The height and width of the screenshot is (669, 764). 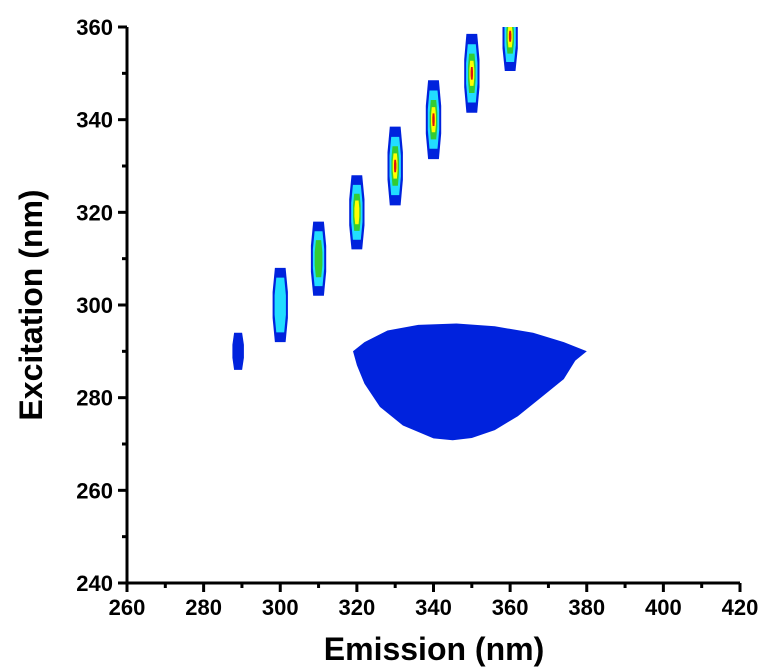 What do you see at coordinates (433, 607) in the screenshot?
I see `x-tick-label: 340` at bounding box center [433, 607].